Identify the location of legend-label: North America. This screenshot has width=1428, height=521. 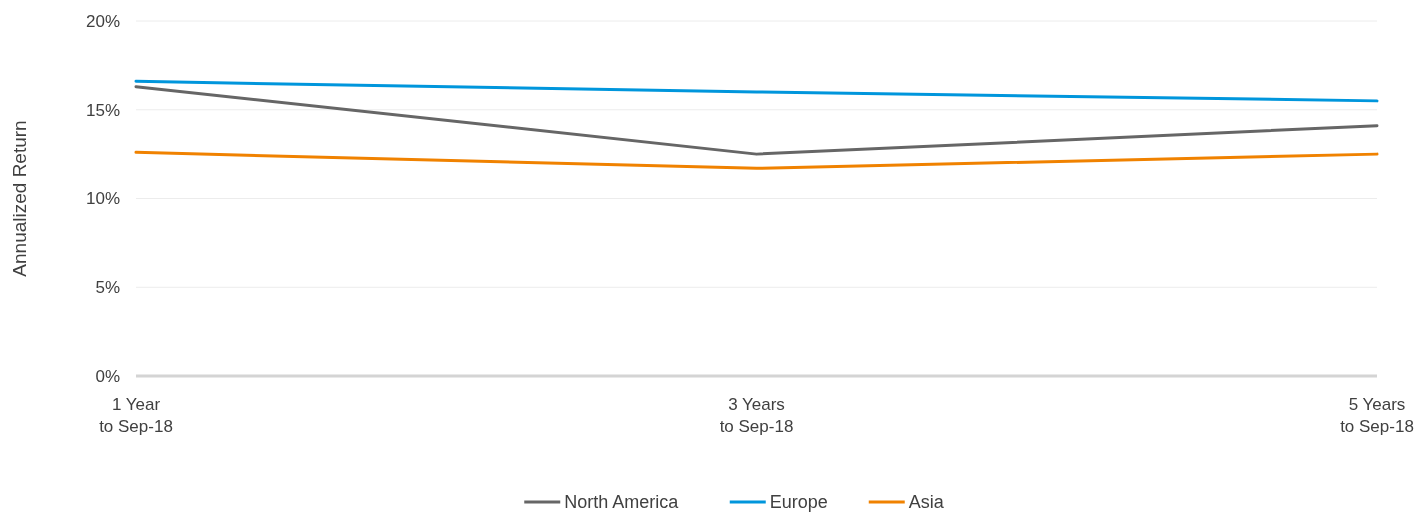
(622, 502).